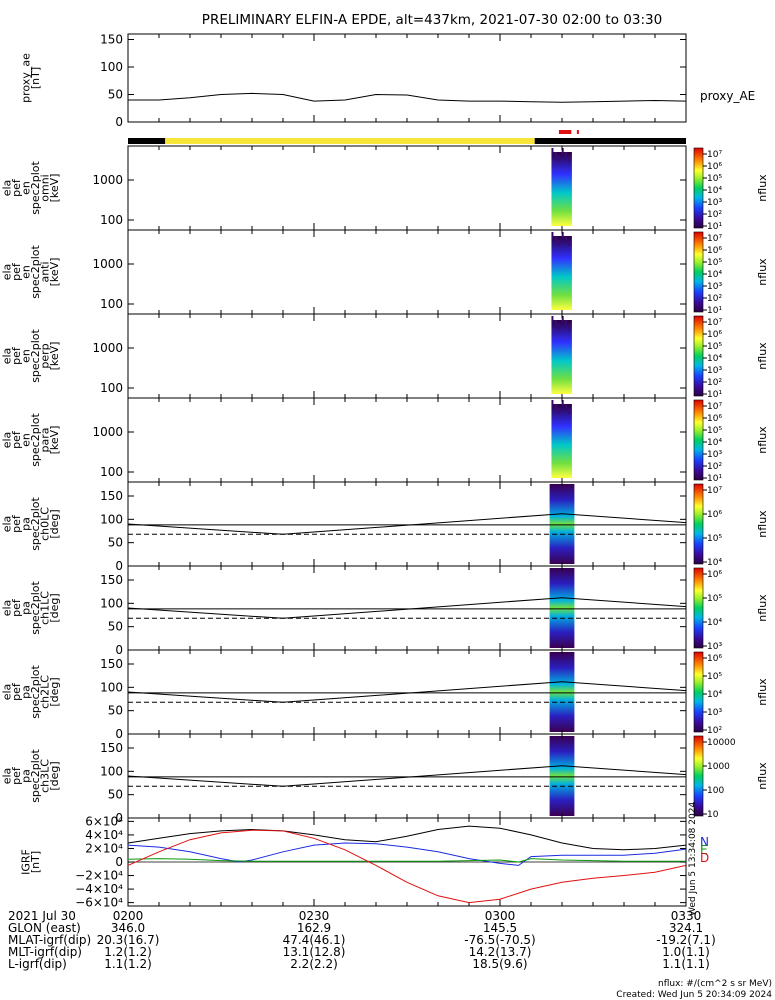 The width and height of the screenshot is (775, 1000). I want to click on y-axis-label: omni, so click(44, 187).